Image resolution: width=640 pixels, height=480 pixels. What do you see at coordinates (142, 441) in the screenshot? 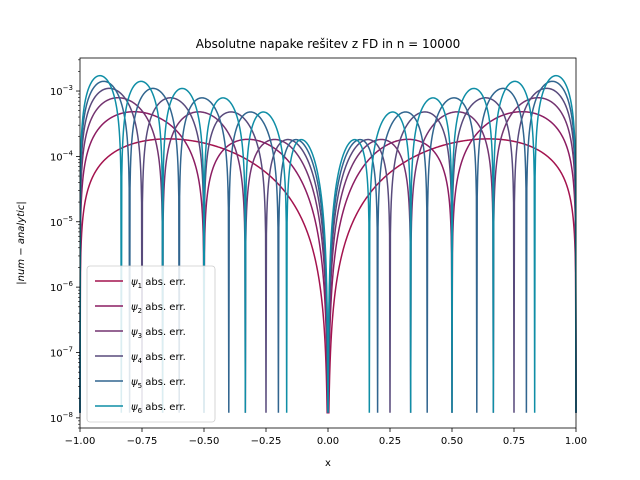
I see `x-tick-label: −0.75` at bounding box center [142, 441].